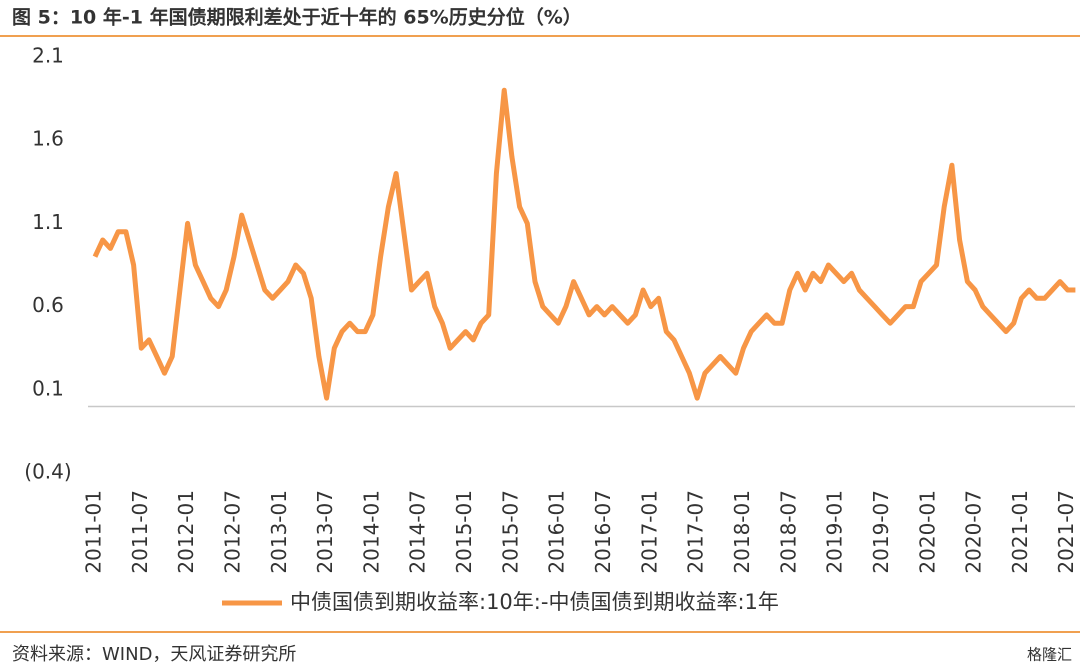 This screenshot has width=1080, height=670. Describe the element at coordinates (788, 532) in the screenshot. I see `x-tick-label: 2018-07` at that location.